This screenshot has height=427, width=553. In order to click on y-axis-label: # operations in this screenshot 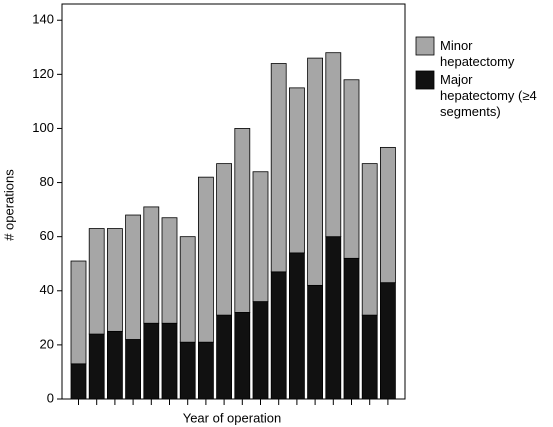, I will do `click(8, 205)`.